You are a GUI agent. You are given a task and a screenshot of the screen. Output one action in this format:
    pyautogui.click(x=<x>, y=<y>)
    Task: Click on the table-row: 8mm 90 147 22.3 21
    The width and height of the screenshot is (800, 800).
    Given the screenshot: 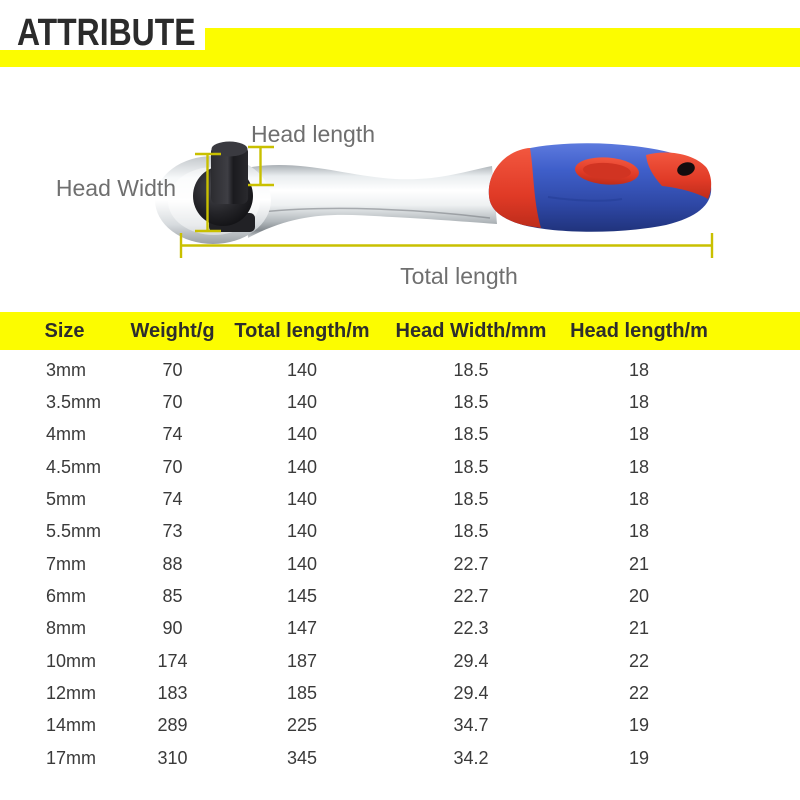 What is the action you would take?
    pyautogui.click(x=400, y=629)
    